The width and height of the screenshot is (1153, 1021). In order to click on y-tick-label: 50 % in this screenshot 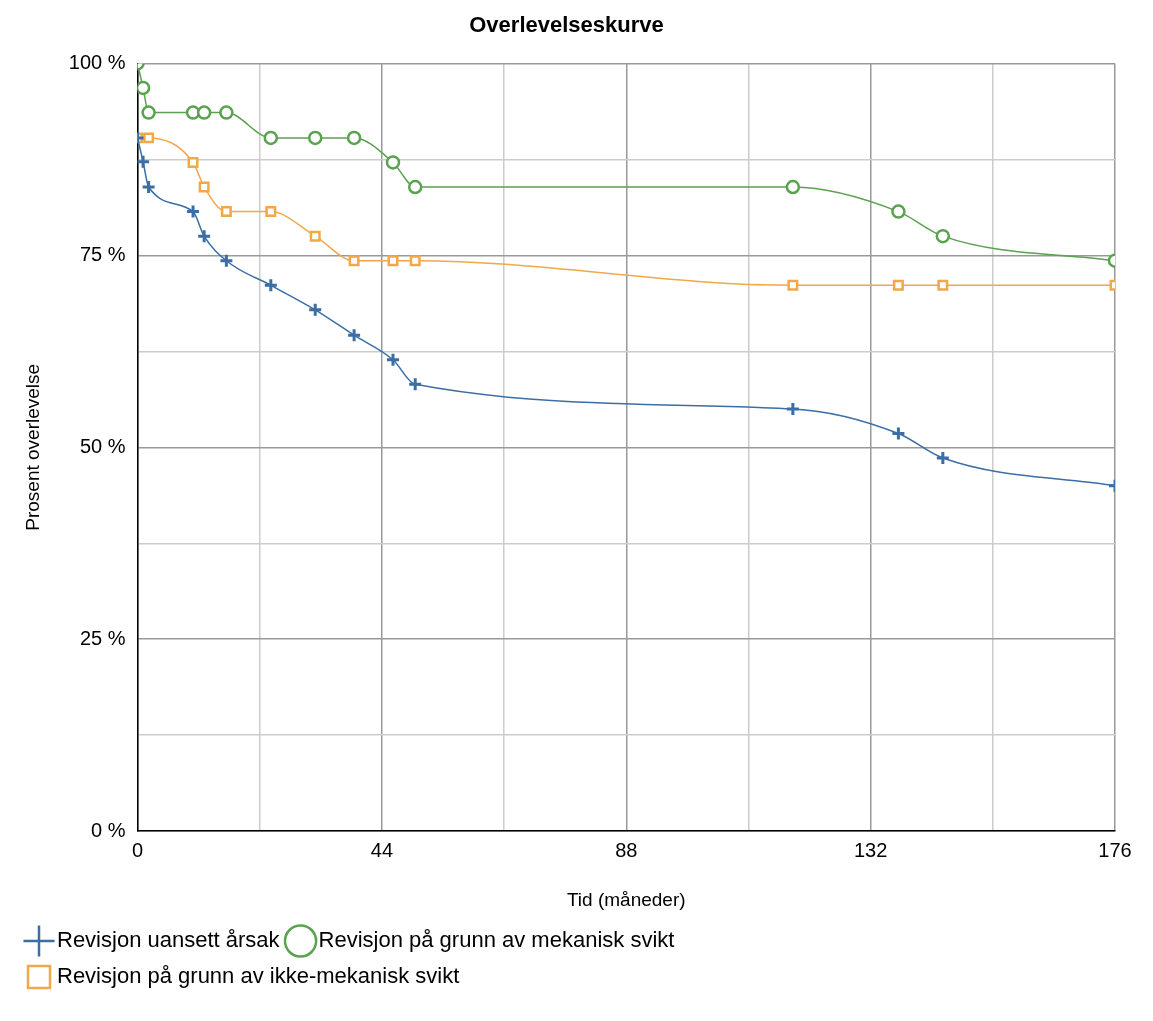, I will do `click(102, 445)`.